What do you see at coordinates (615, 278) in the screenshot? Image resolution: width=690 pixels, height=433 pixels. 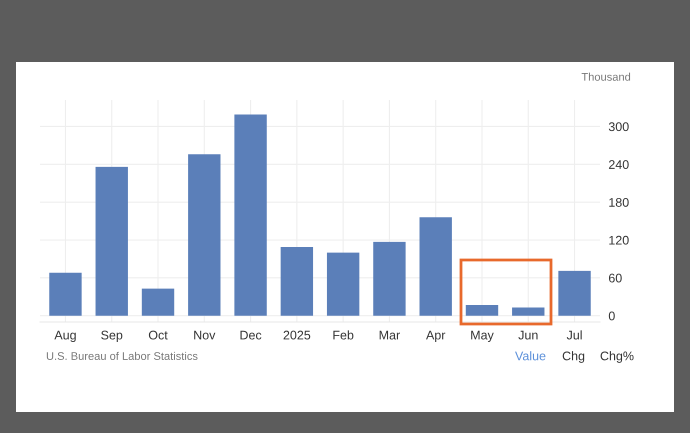 I see `y-tick-label: 60` at bounding box center [615, 278].